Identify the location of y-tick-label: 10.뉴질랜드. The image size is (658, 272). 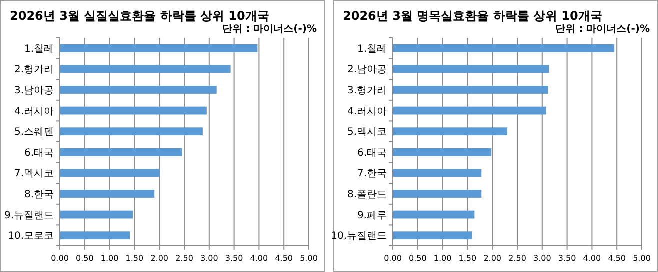
(359, 236).